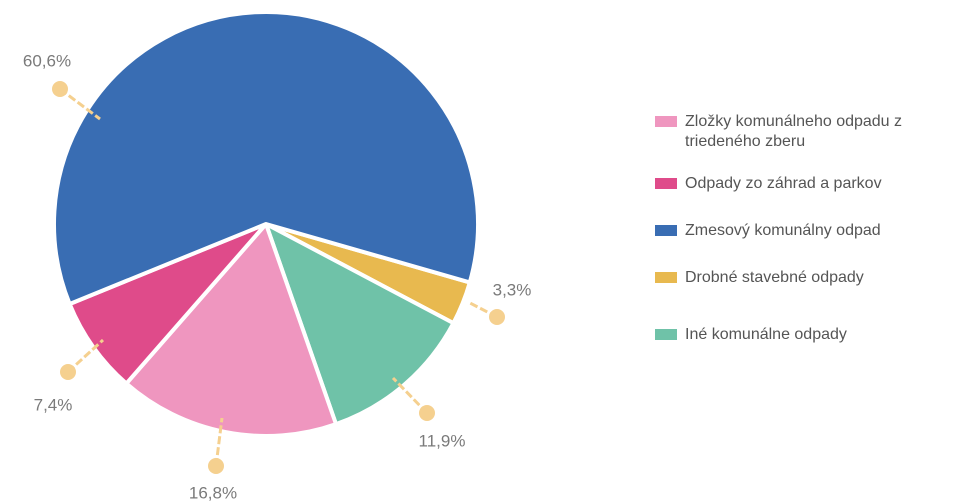 This screenshot has width=968, height=502. What do you see at coordinates (766, 334) in the screenshot?
I see `legend-label: Iné komunálne odpady` at bounding box center [766, 334].